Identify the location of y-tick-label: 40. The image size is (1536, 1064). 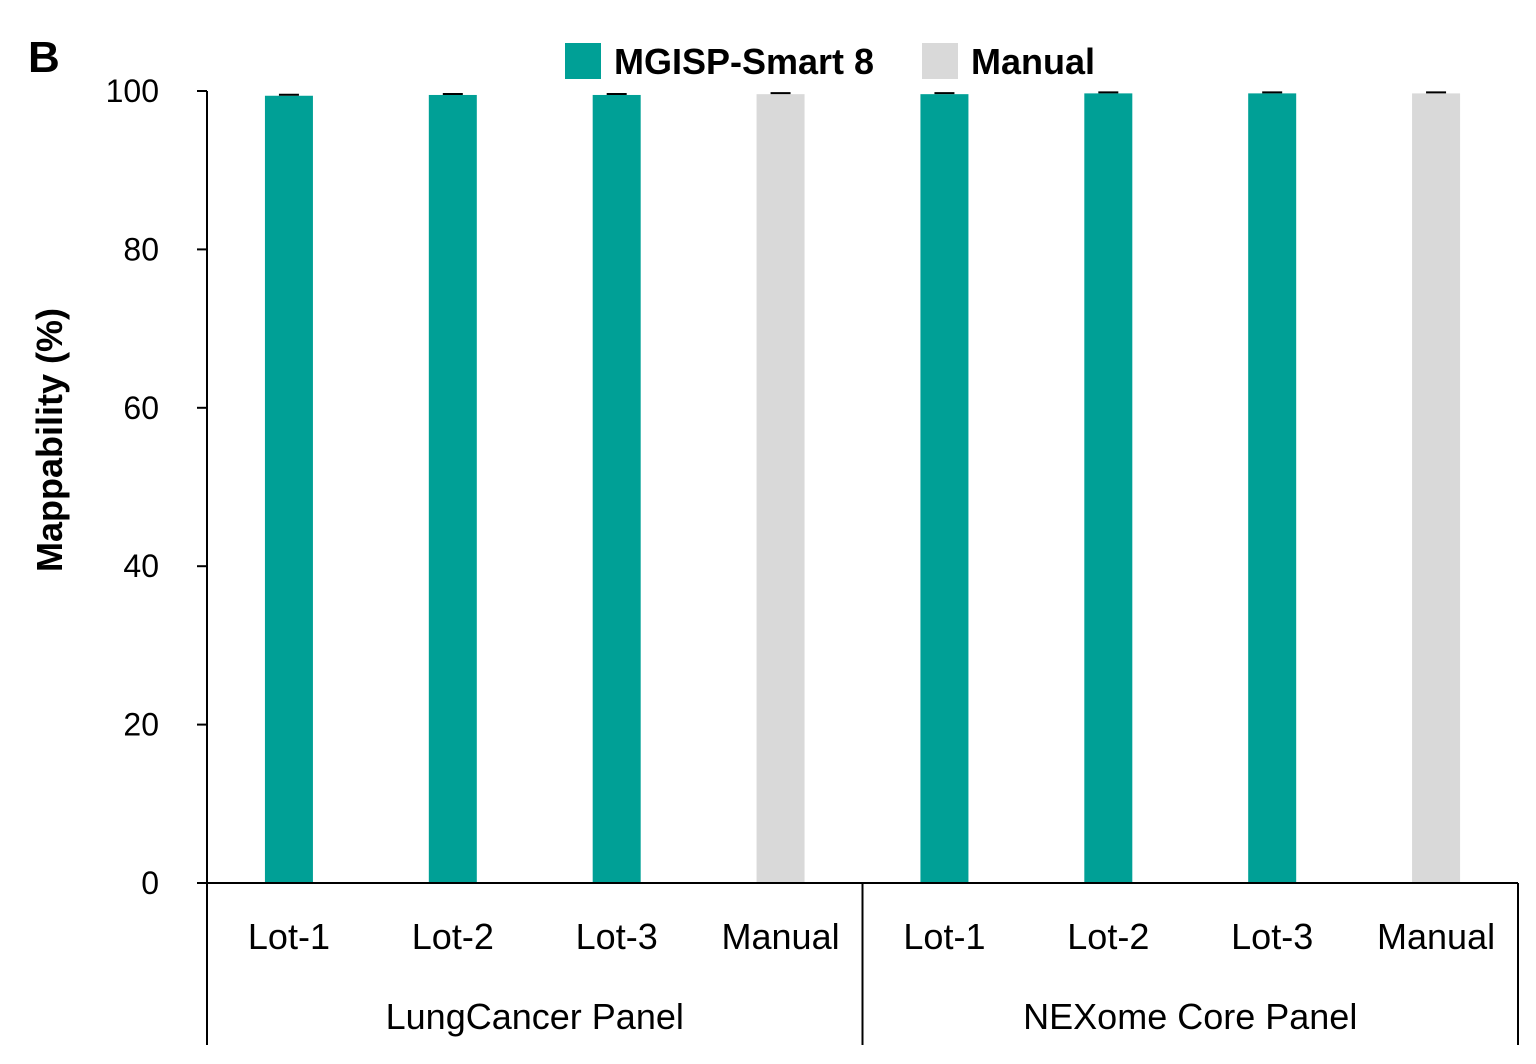
(141, 566).